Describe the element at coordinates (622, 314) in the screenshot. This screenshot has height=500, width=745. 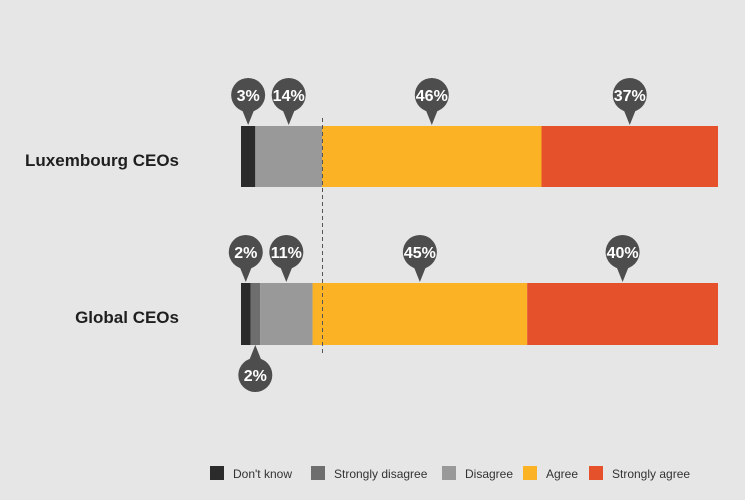
I see `bar-global-ceos-strongly-agree` at that location.